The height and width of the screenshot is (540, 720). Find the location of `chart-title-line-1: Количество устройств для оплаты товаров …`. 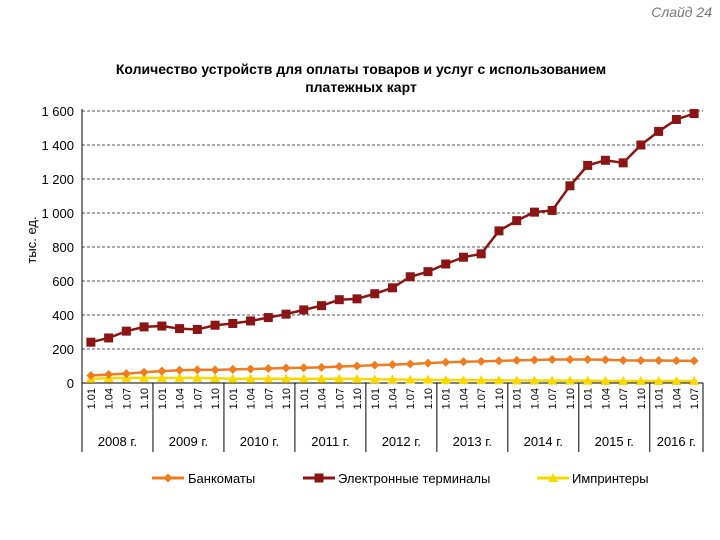

chart-title-line-1: Количество устройств для оплаты товаров … is located at coordinates (361, 69).